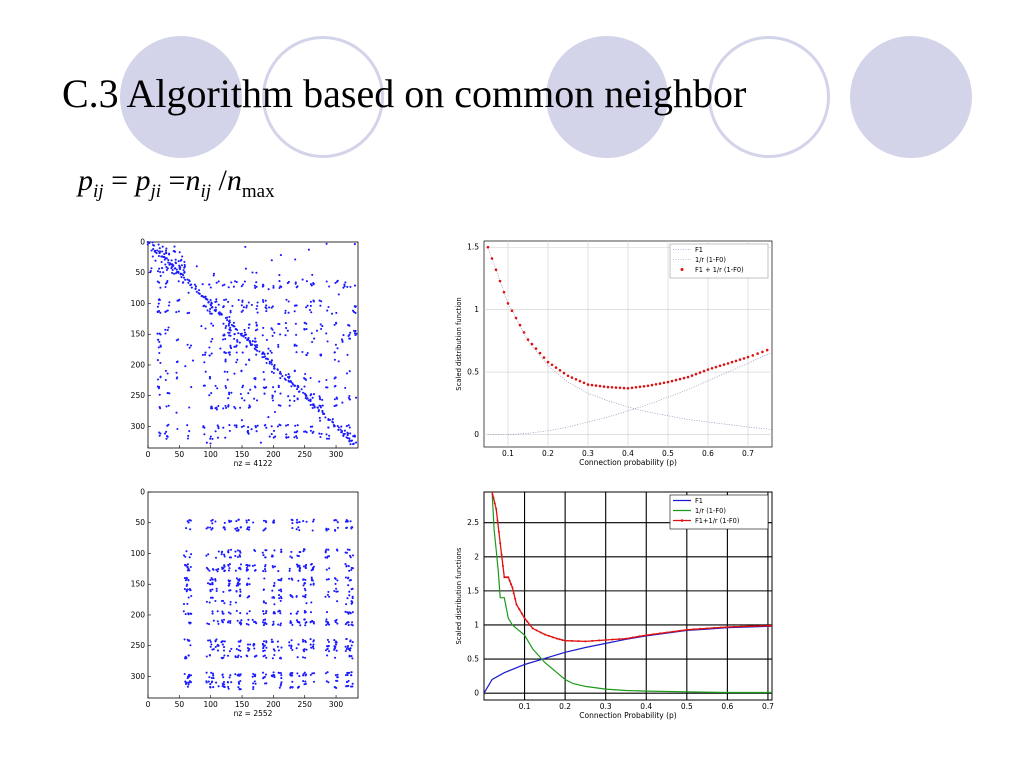  Describe the element at coordinates (180, 454) in the screenshot. I see `x-tick-label: 50` at that location.